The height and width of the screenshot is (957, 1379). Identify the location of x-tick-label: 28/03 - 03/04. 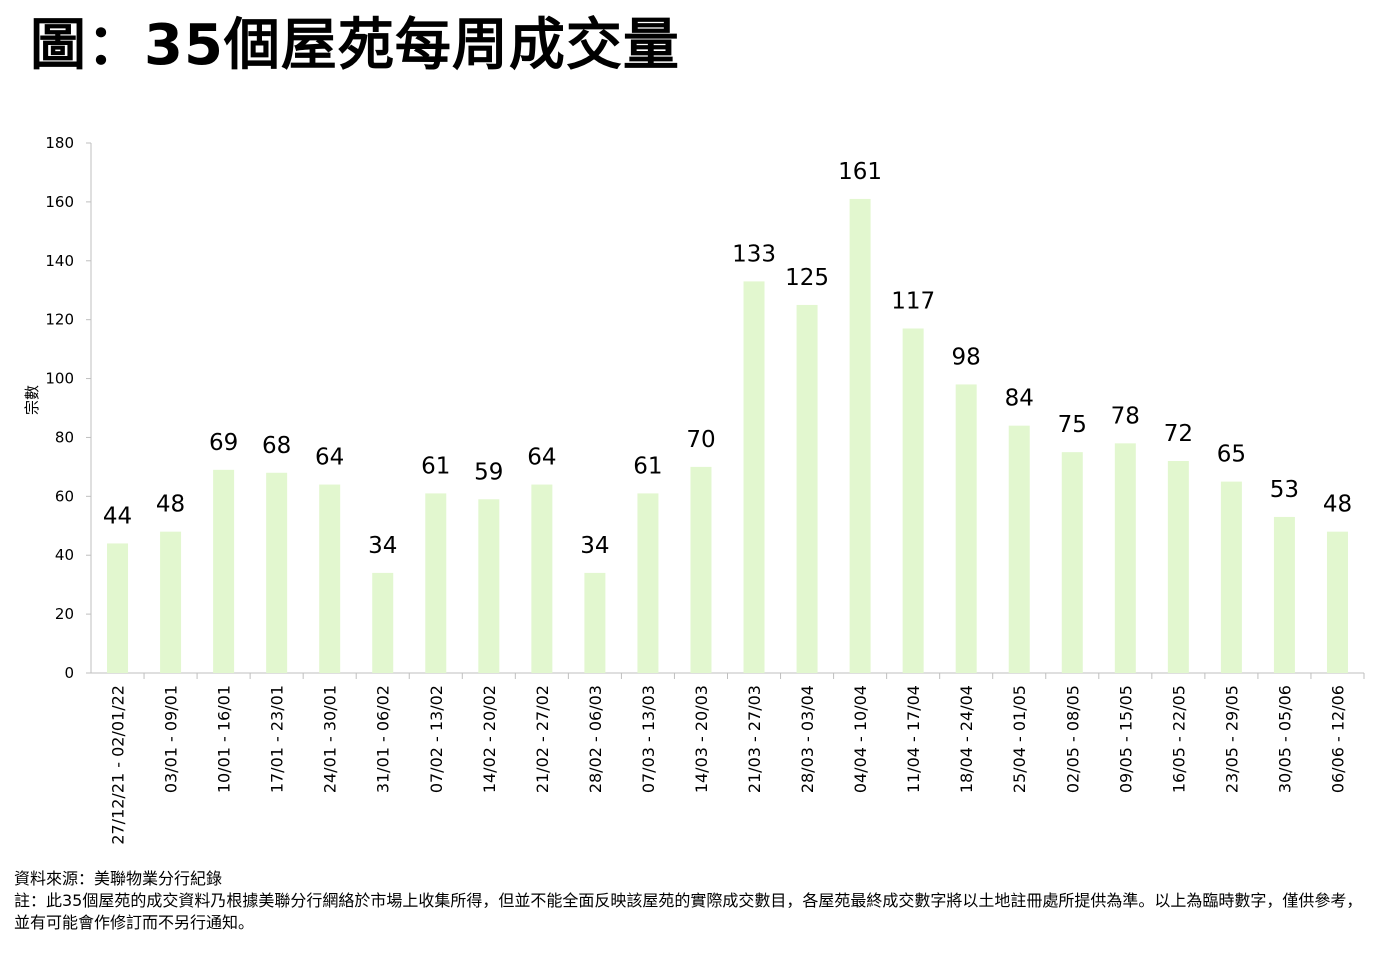
(807, 739).